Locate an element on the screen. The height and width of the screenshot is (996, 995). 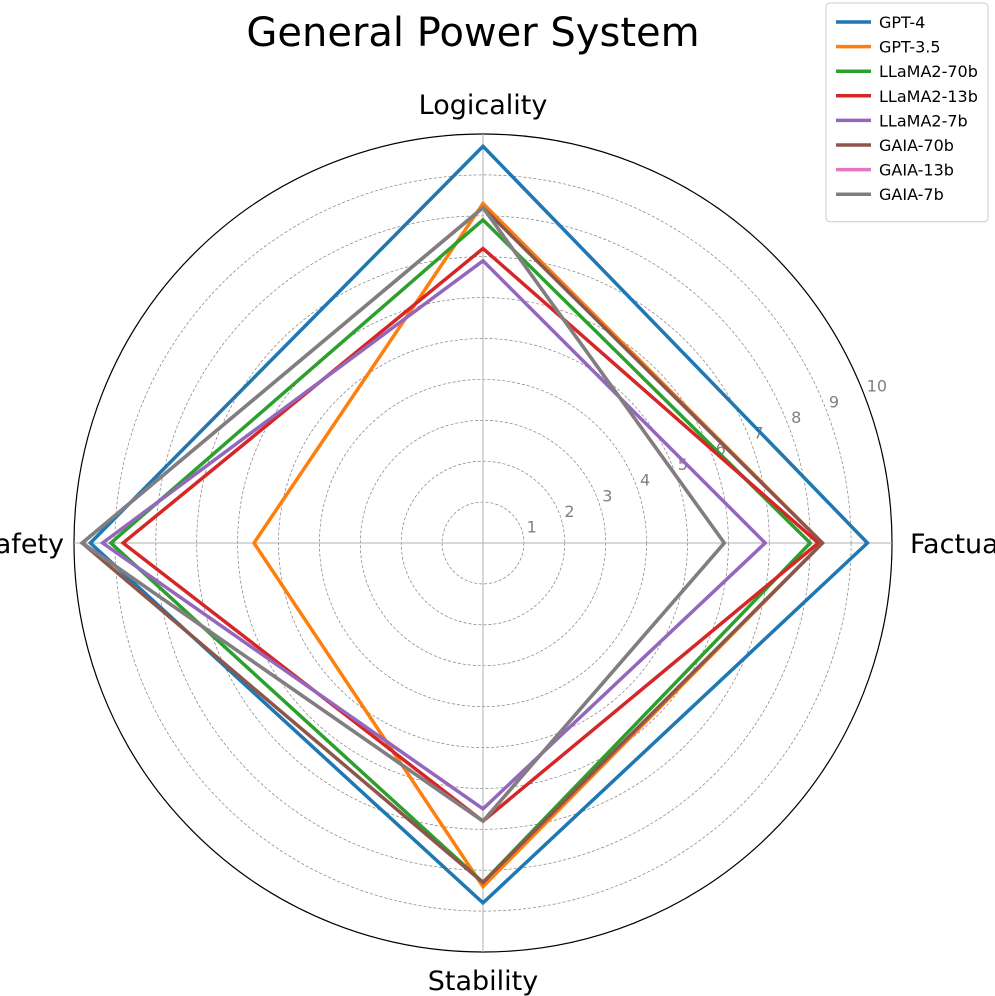
radial-tick-label: 4 is located at coordinates (645, 480).